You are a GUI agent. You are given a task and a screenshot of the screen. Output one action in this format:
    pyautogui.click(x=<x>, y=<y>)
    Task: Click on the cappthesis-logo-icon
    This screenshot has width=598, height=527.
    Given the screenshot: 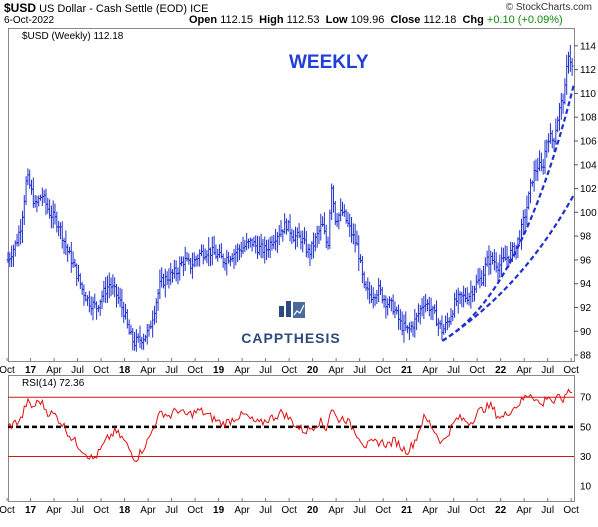 What is the action you would take?
    pyautogui.click(x=292, y=309)
    